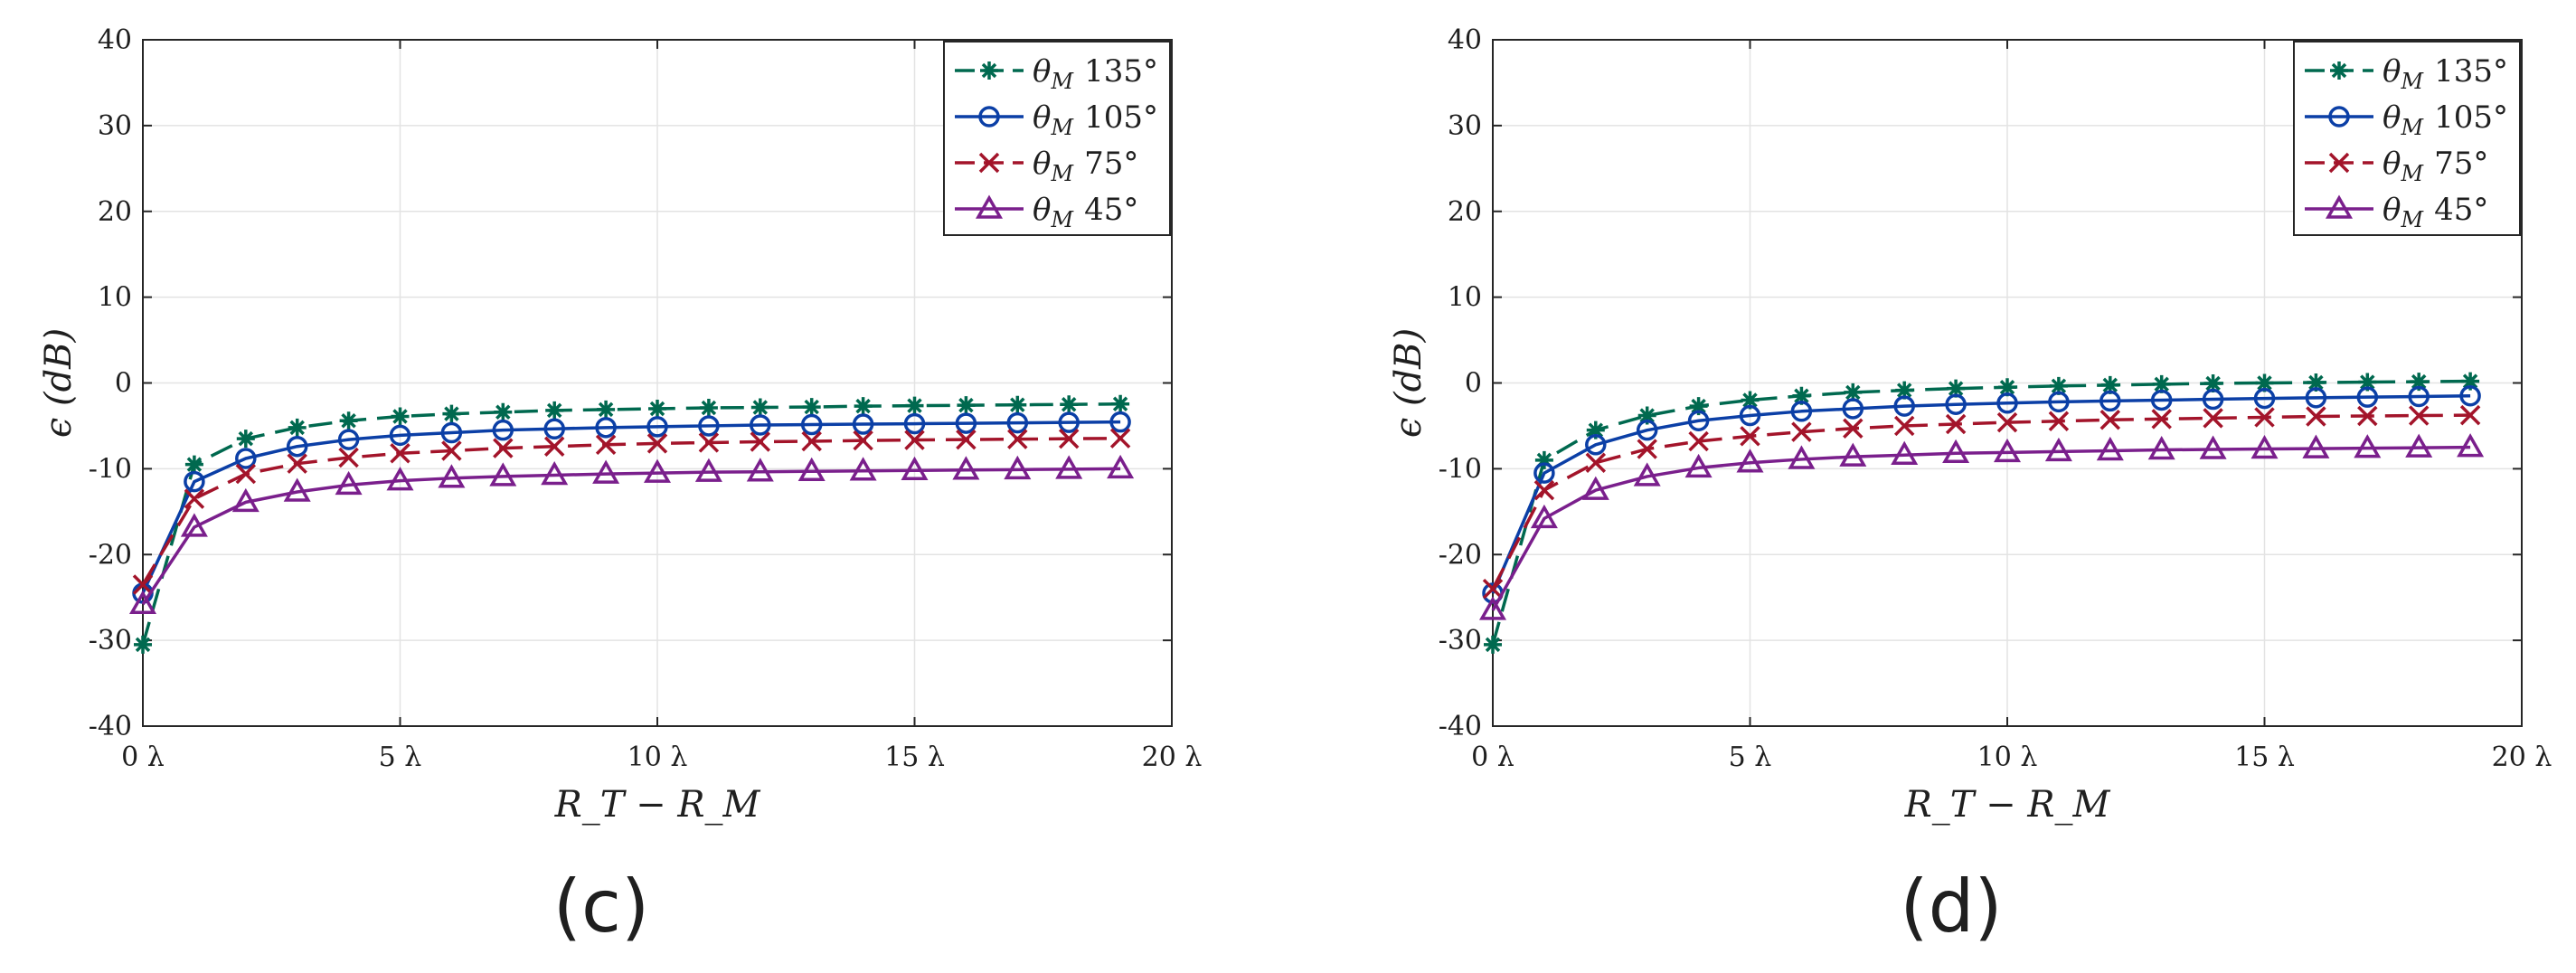 This screenshot has height=973, width=2576. I want to click on y-tick-label: 0, so click(1473, 384).